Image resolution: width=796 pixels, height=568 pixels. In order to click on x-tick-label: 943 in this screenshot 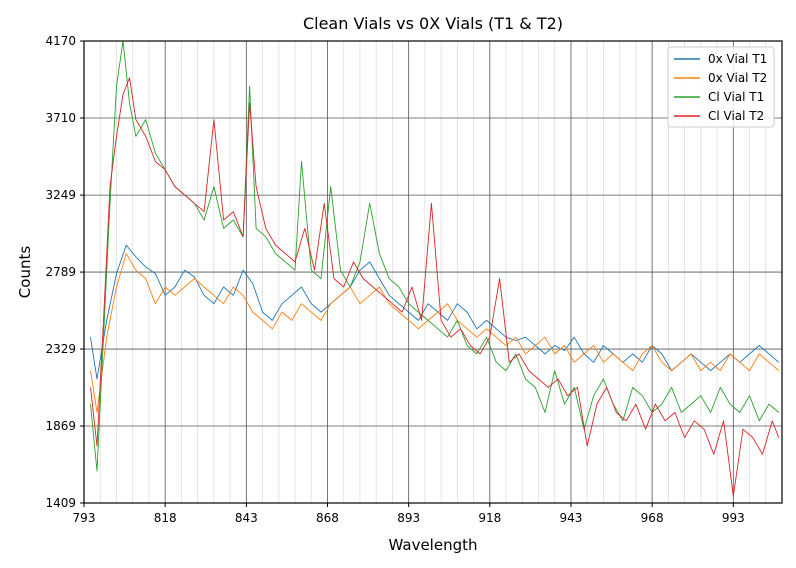, I will do `click(571, 518)`.